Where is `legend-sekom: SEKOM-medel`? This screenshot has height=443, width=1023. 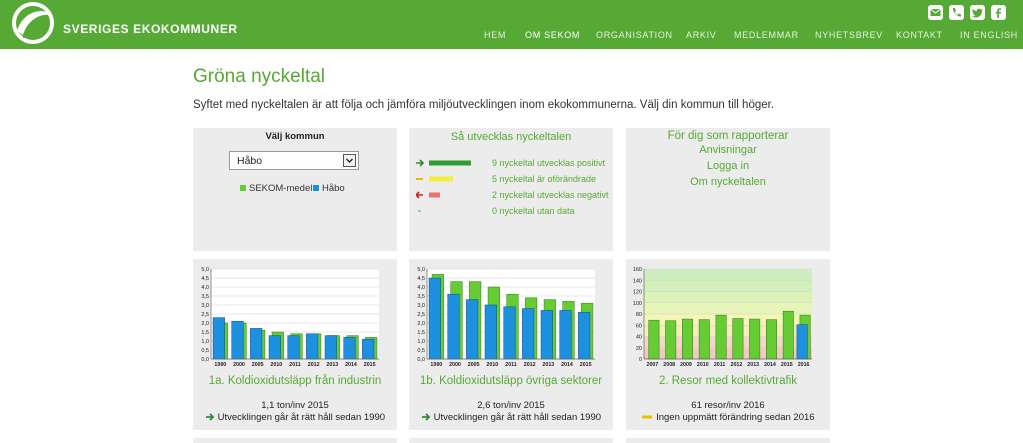 legend-sekom: SEKOM-medel is located at coordinates (276, 188).